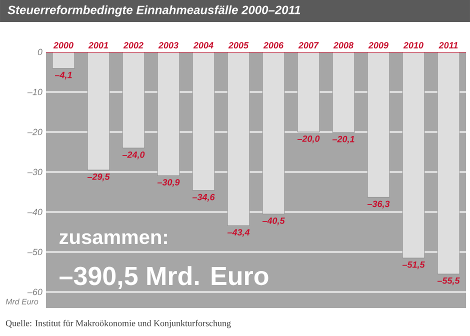 Image resolution: width=470 pixels, height=336 pixels. Describe the element at coordinates (34, 292) in the screenshot. I see `y-tick-label: –60` at that location.